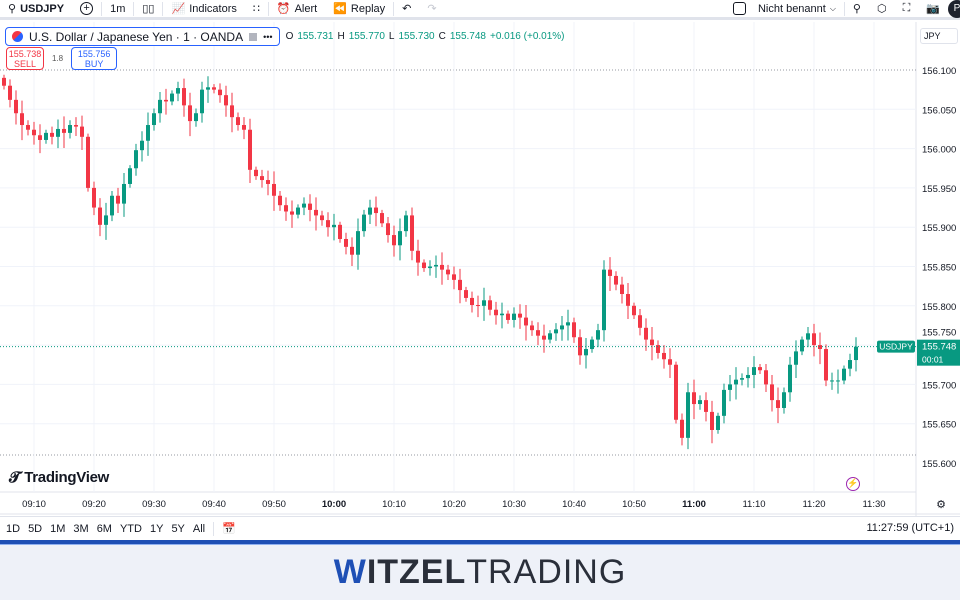 The height and width of the screenshot is (600, 960). Describe the element at coordinates (939, 150) in the screenshot. I see `y-tick-label: 156.000` at that location.